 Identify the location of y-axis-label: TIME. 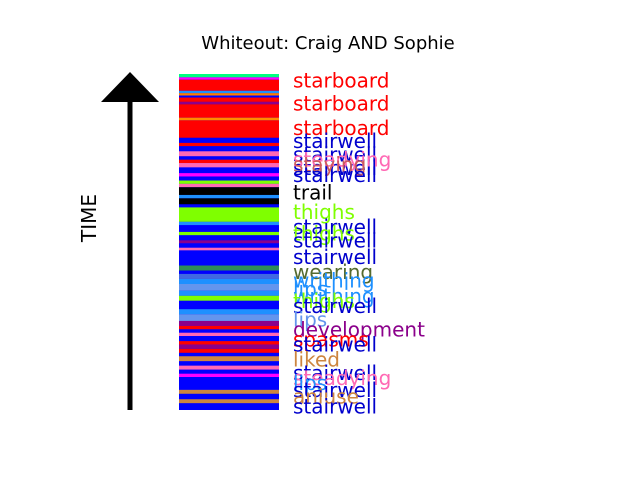
(89, 218).